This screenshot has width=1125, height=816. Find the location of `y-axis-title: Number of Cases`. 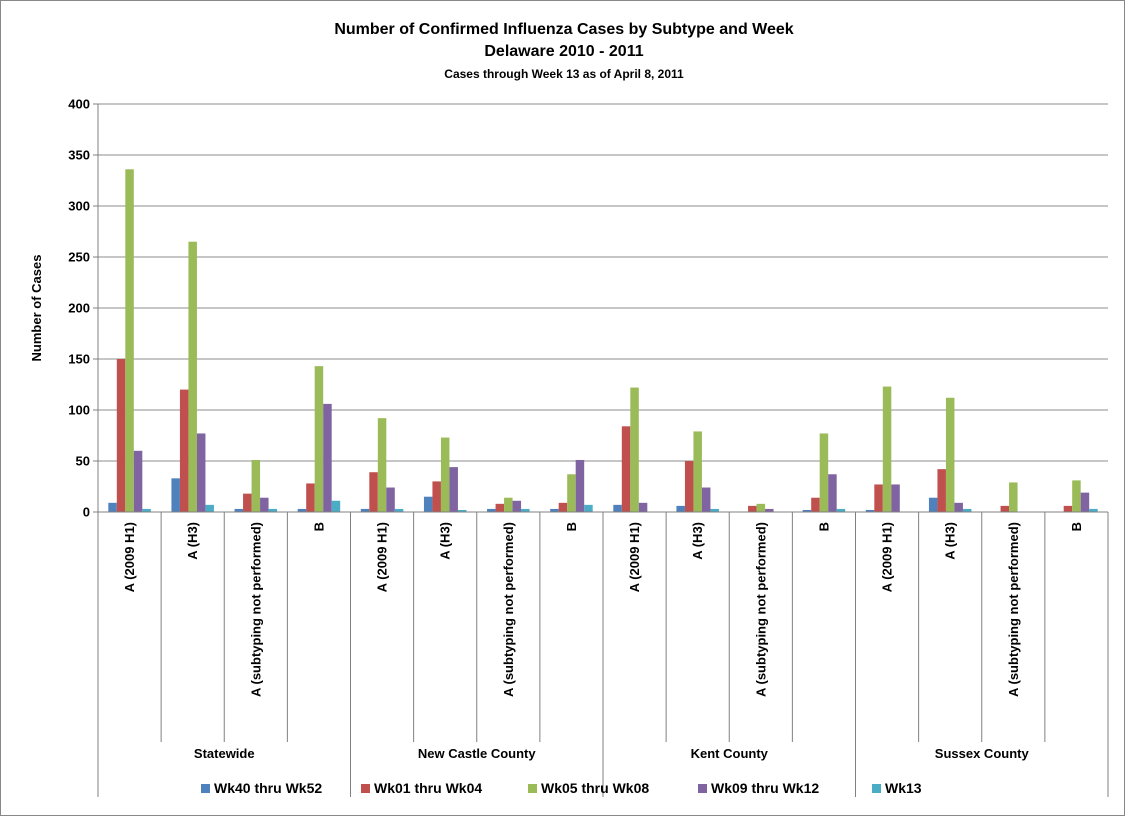

y-axis-title: Number of Cases is located at coordinates (36, 308).